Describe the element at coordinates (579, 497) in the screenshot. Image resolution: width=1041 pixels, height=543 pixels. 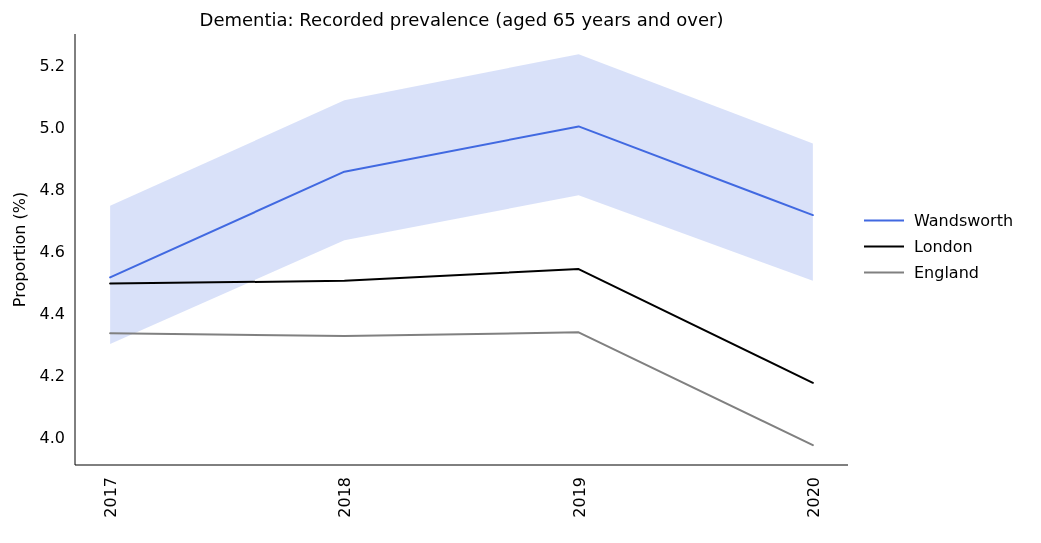
I see `x-tick-label: 2019` at that location.